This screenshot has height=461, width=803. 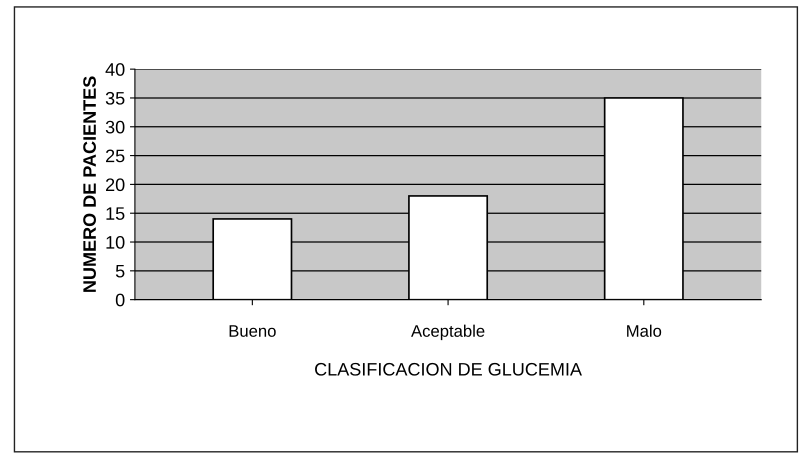 I want to click on y-tick-label: 0, so click(x=120, y=300).